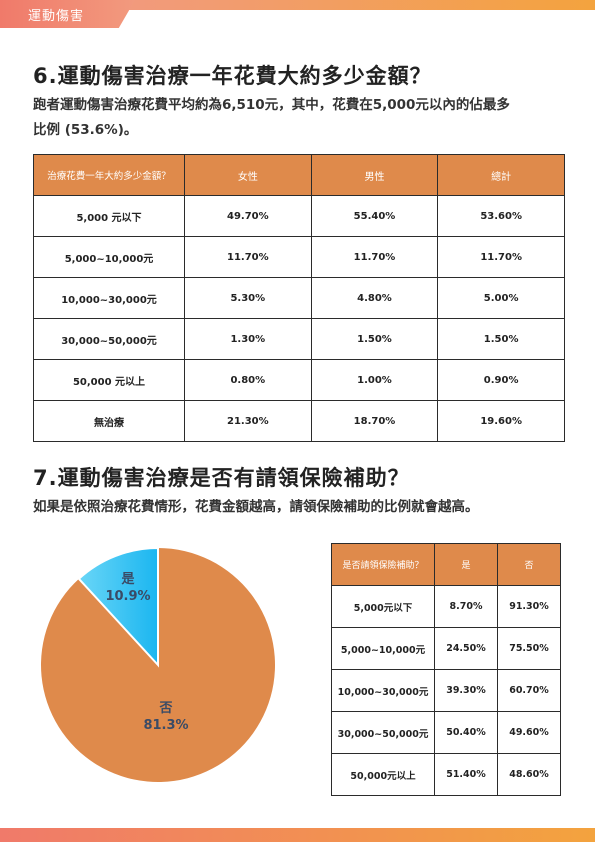 Image resolution: width=595 pixels, height=842 pixels. I want to click on cost-table-cell: 10,000~30,000元, so click(109, 298).